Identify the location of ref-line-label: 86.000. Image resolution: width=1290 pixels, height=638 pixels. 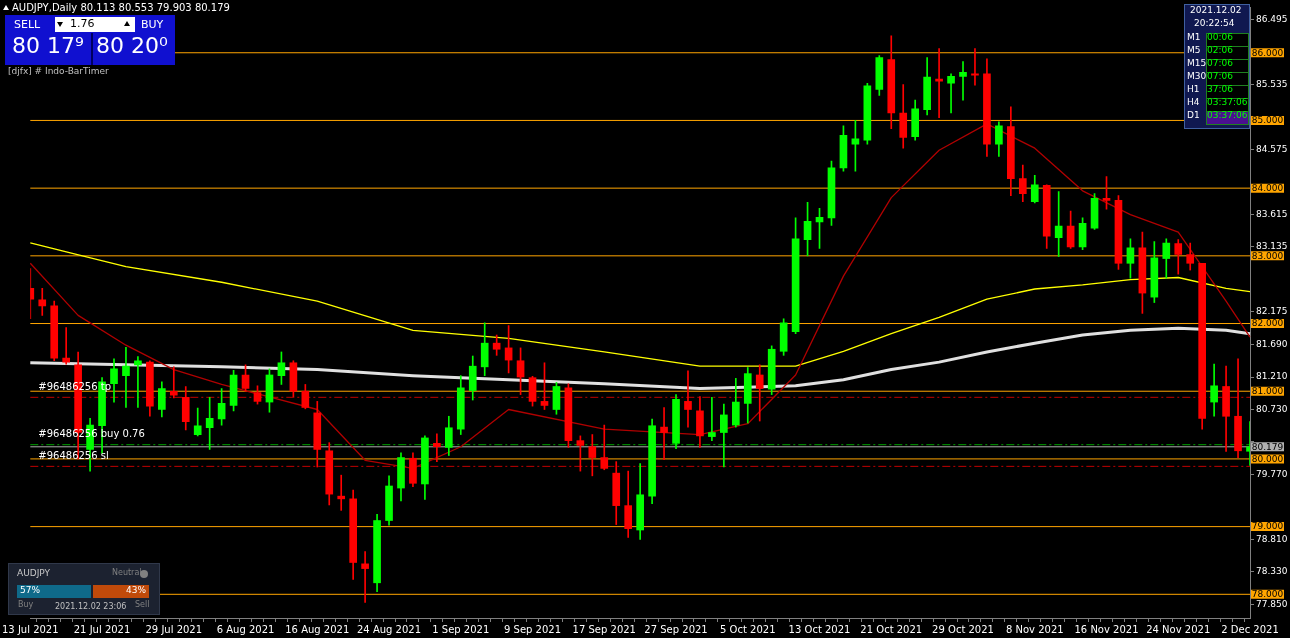
(1267, 52).